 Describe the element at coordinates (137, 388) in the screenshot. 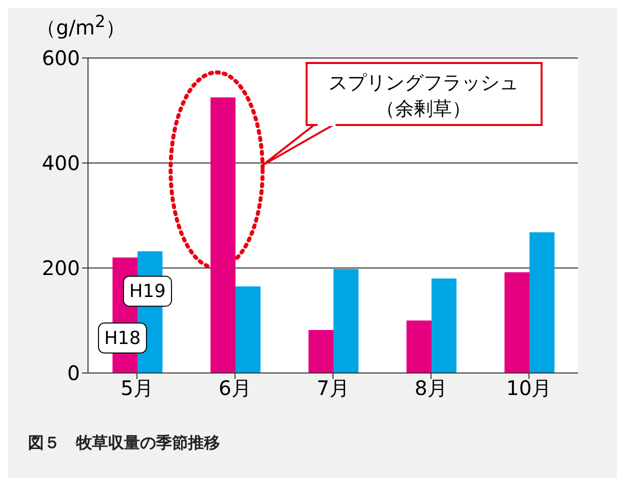

I see `x-tick-label: 5月` at that location.